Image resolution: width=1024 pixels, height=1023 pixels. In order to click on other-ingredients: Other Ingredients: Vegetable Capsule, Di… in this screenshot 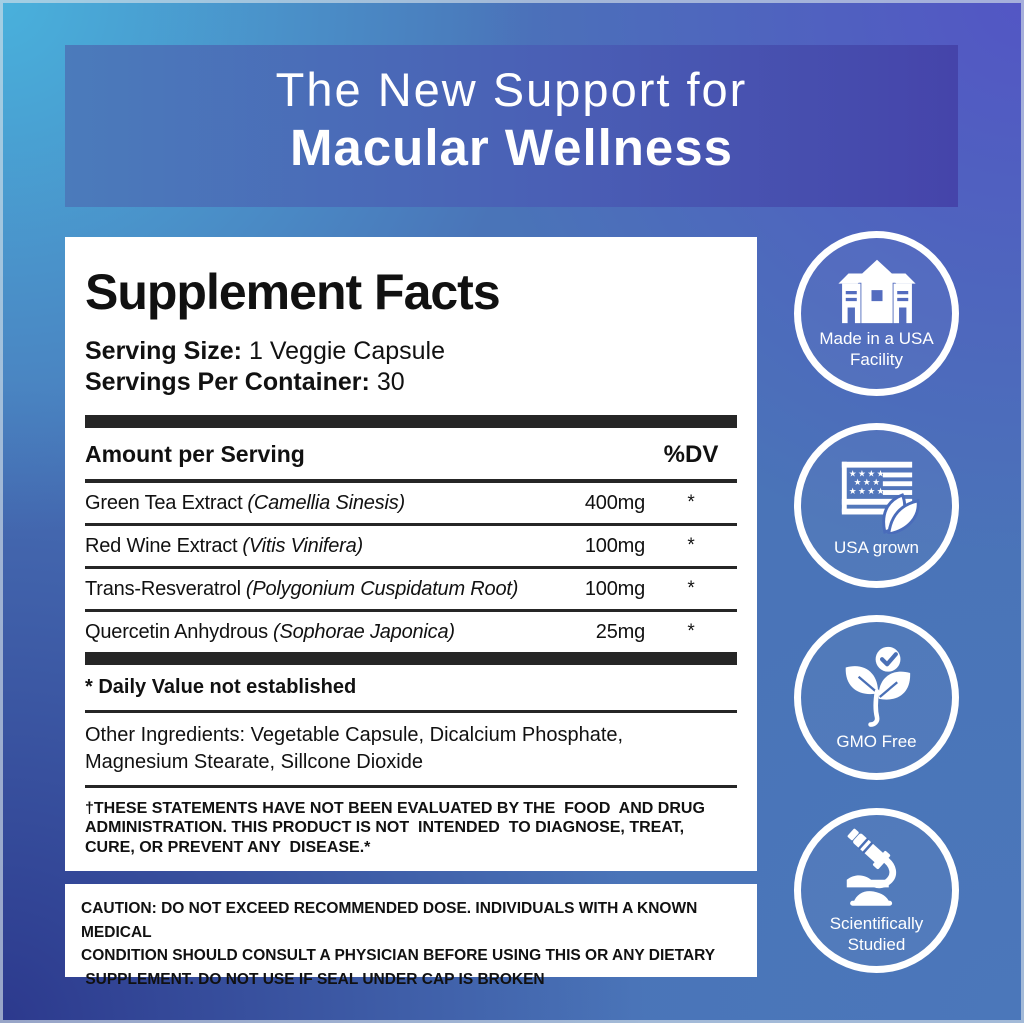, I will do `click(354, 748)`.